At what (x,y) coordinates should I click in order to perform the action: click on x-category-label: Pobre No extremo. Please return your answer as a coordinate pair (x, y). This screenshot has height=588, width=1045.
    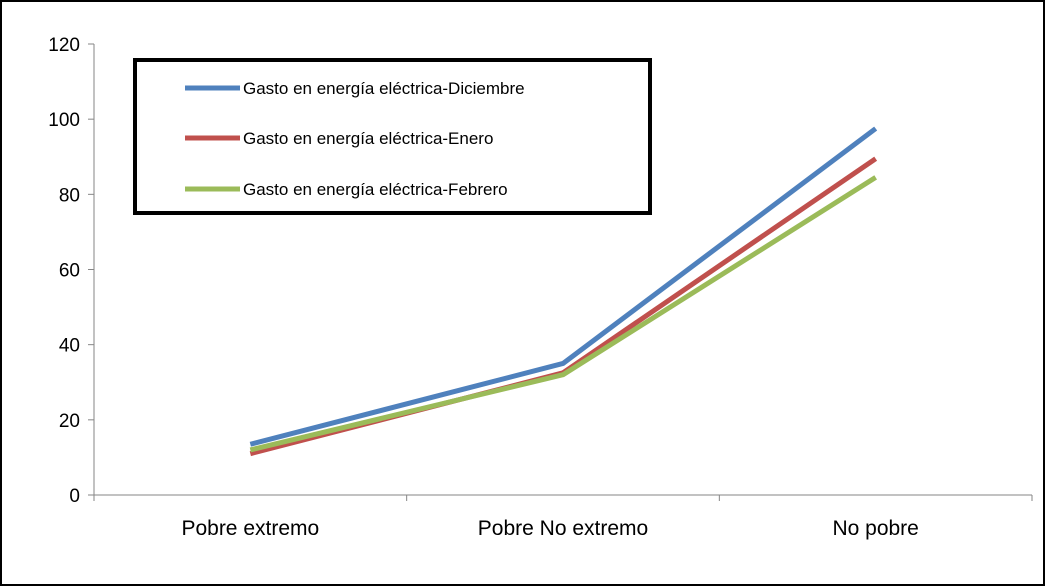
    Looking at the image, I should click on (563, 528).